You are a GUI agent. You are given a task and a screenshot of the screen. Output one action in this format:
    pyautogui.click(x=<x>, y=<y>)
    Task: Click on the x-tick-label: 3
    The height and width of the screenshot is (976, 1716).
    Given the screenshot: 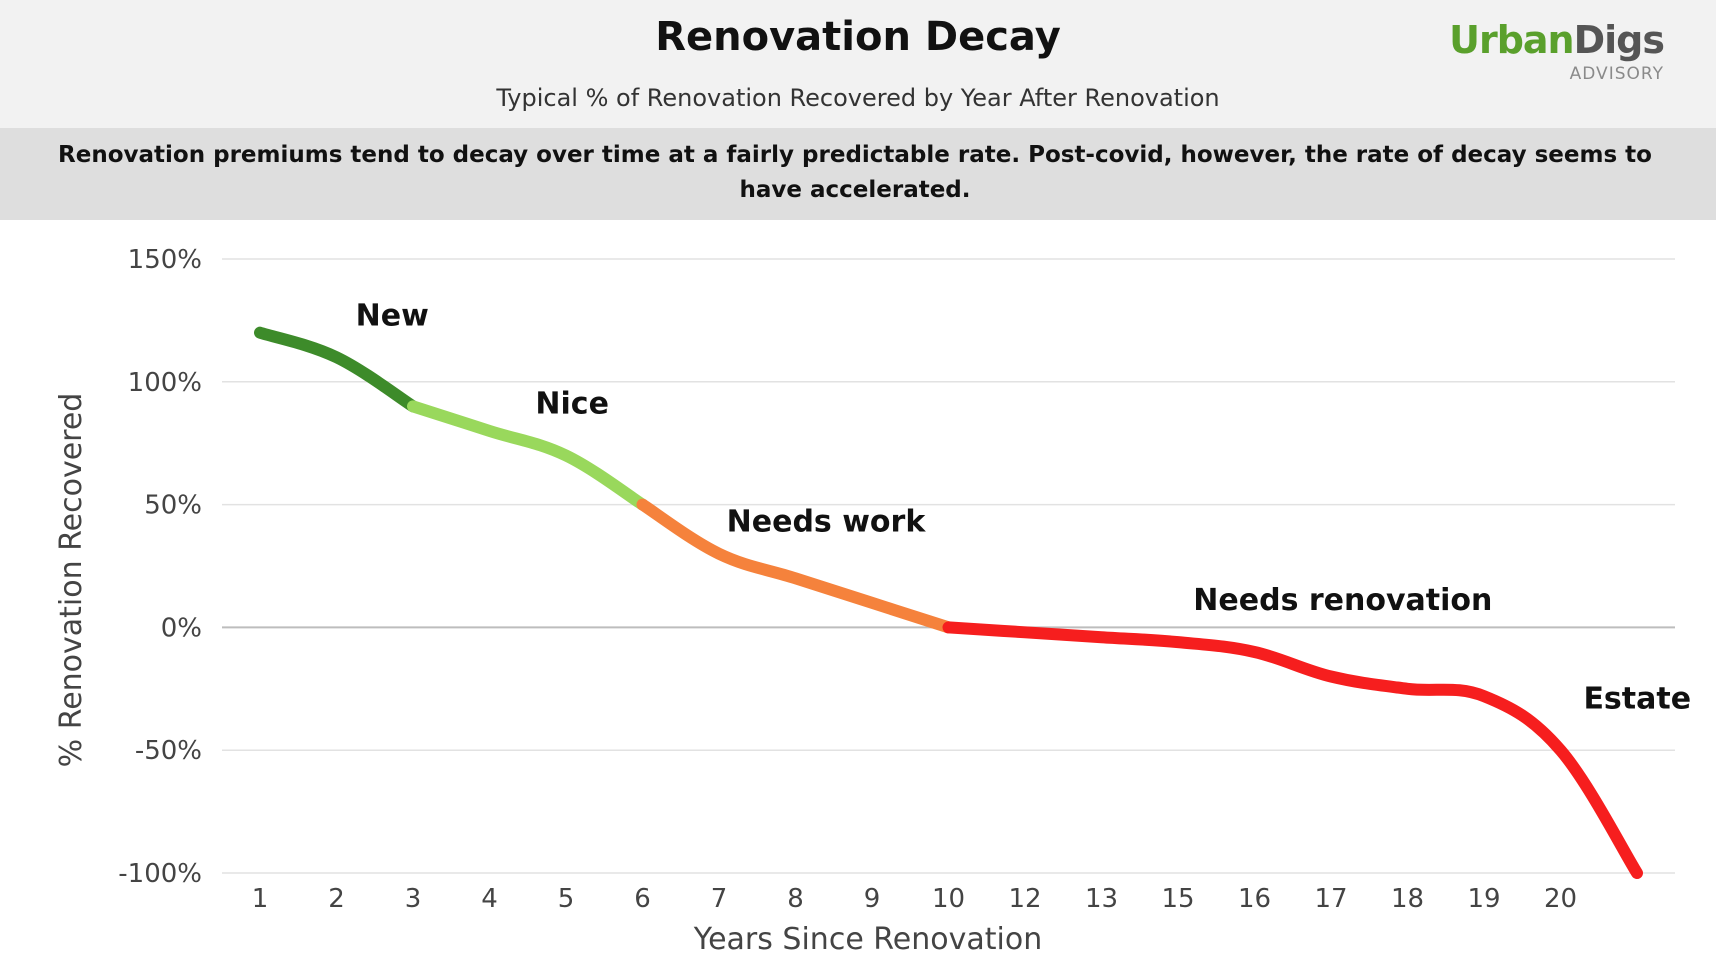 What is the action you would take?
    pyautogui.click(x=413, y=899)
    